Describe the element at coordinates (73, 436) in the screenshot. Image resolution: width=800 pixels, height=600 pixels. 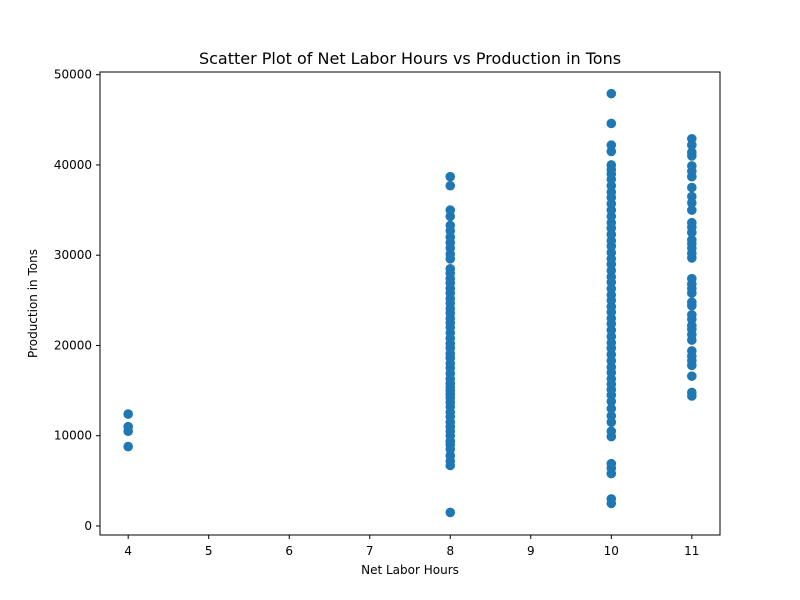
I see `y-tick-label: 10000` at that location.